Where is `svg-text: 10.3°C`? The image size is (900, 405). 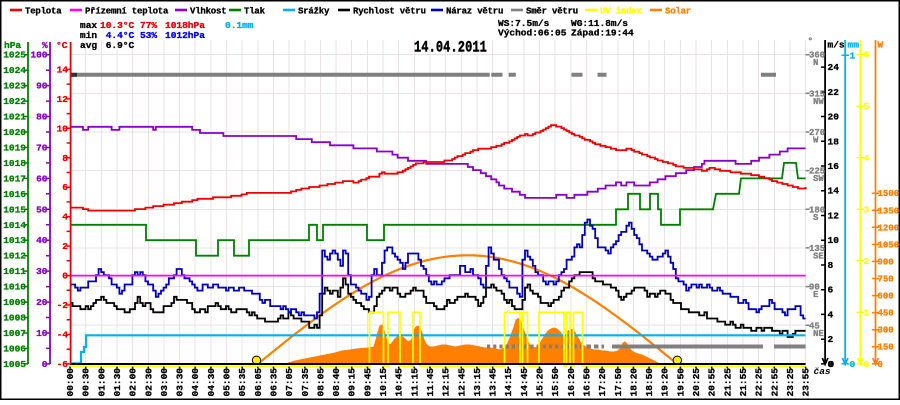 svg-text: 10.3°C is located at coordinates (117, 25).